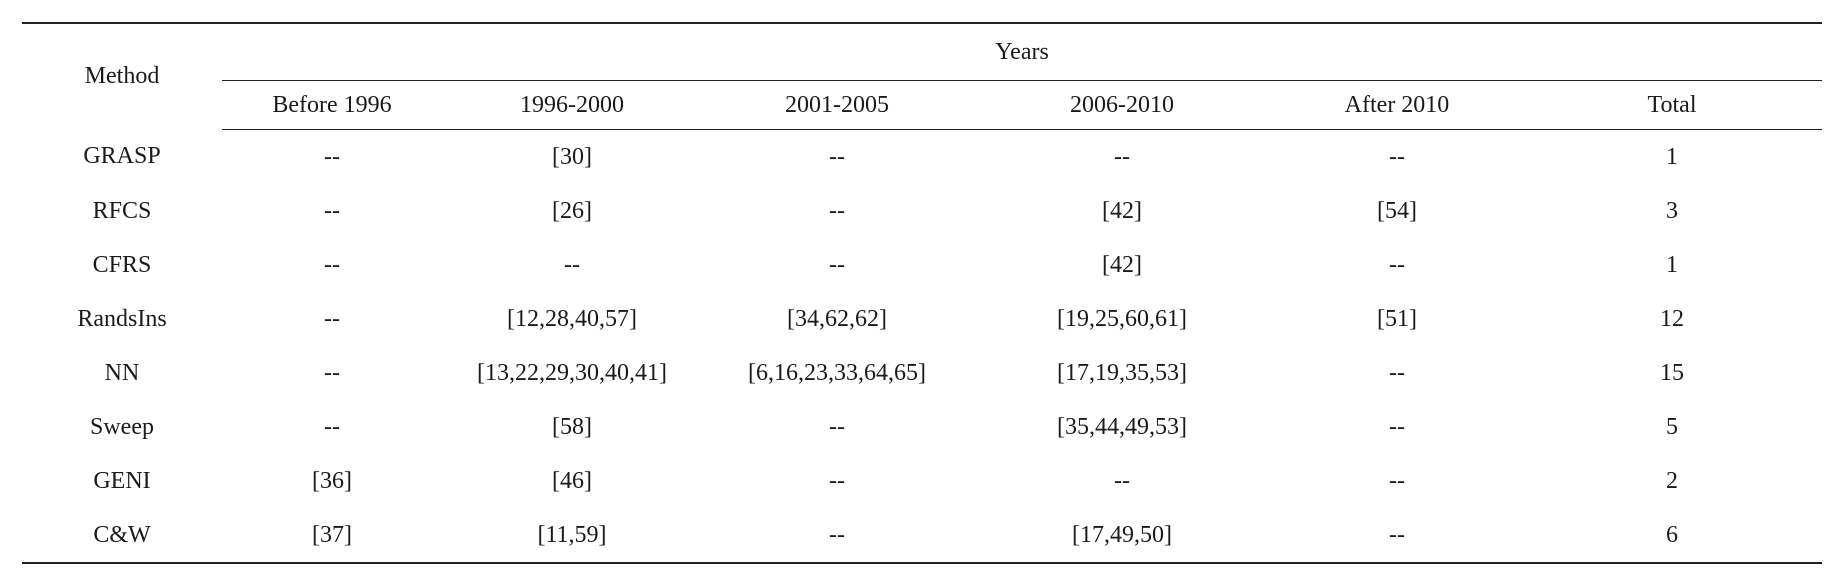 The width and height of the screenshot is (1844, 578). Describe the element at coordinates (1672, 210) in the screenshot. I see `total-cell: 3` at that location.